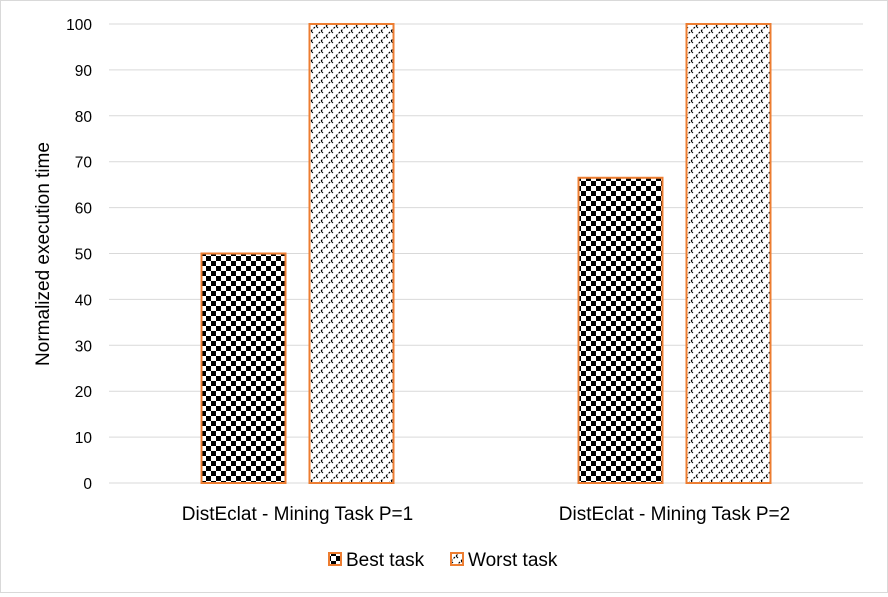  I want to click on legend-item-worst-task: Worst task, so click(504, 560).